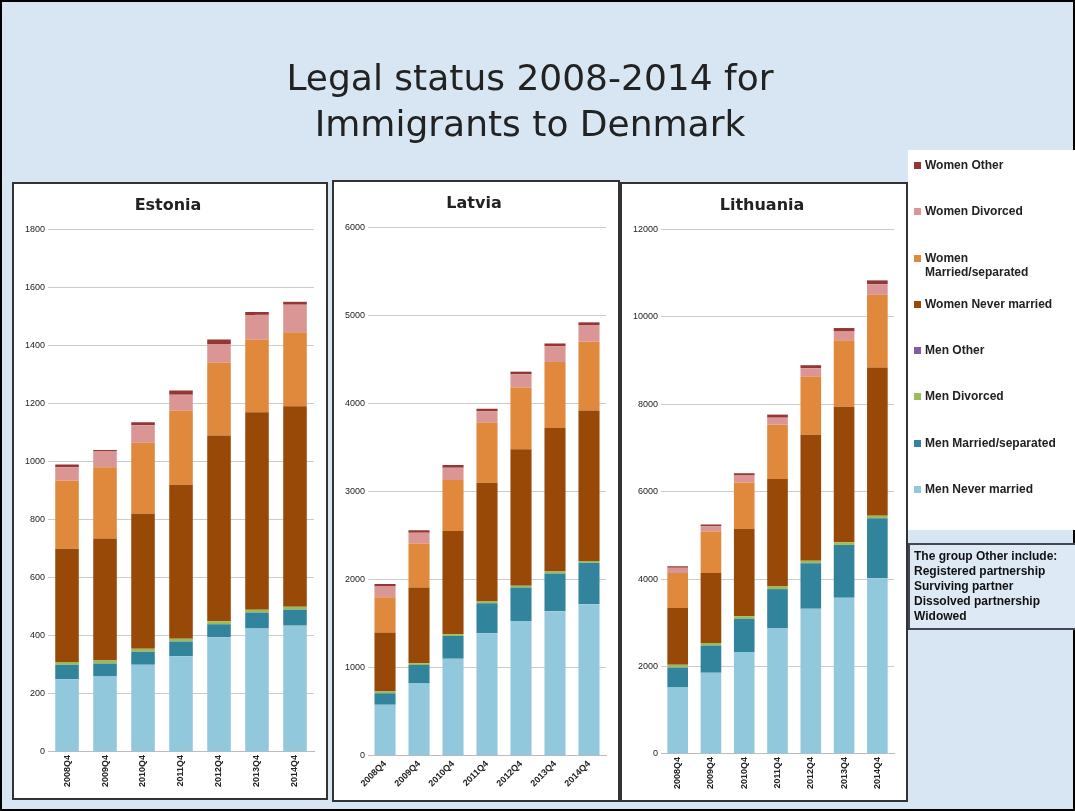 The image size is (1075, 811). Describe the element at coordinates (355, 490) in the screenshot. I see `y-tick-label: 3000` at that location.